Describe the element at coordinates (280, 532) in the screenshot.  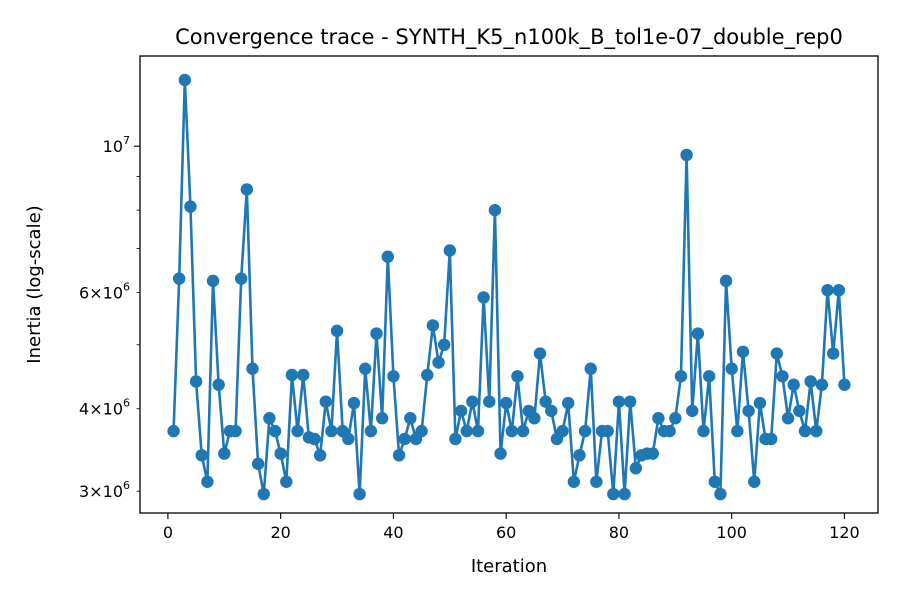
I see `x-tick-label: 20` at that location.